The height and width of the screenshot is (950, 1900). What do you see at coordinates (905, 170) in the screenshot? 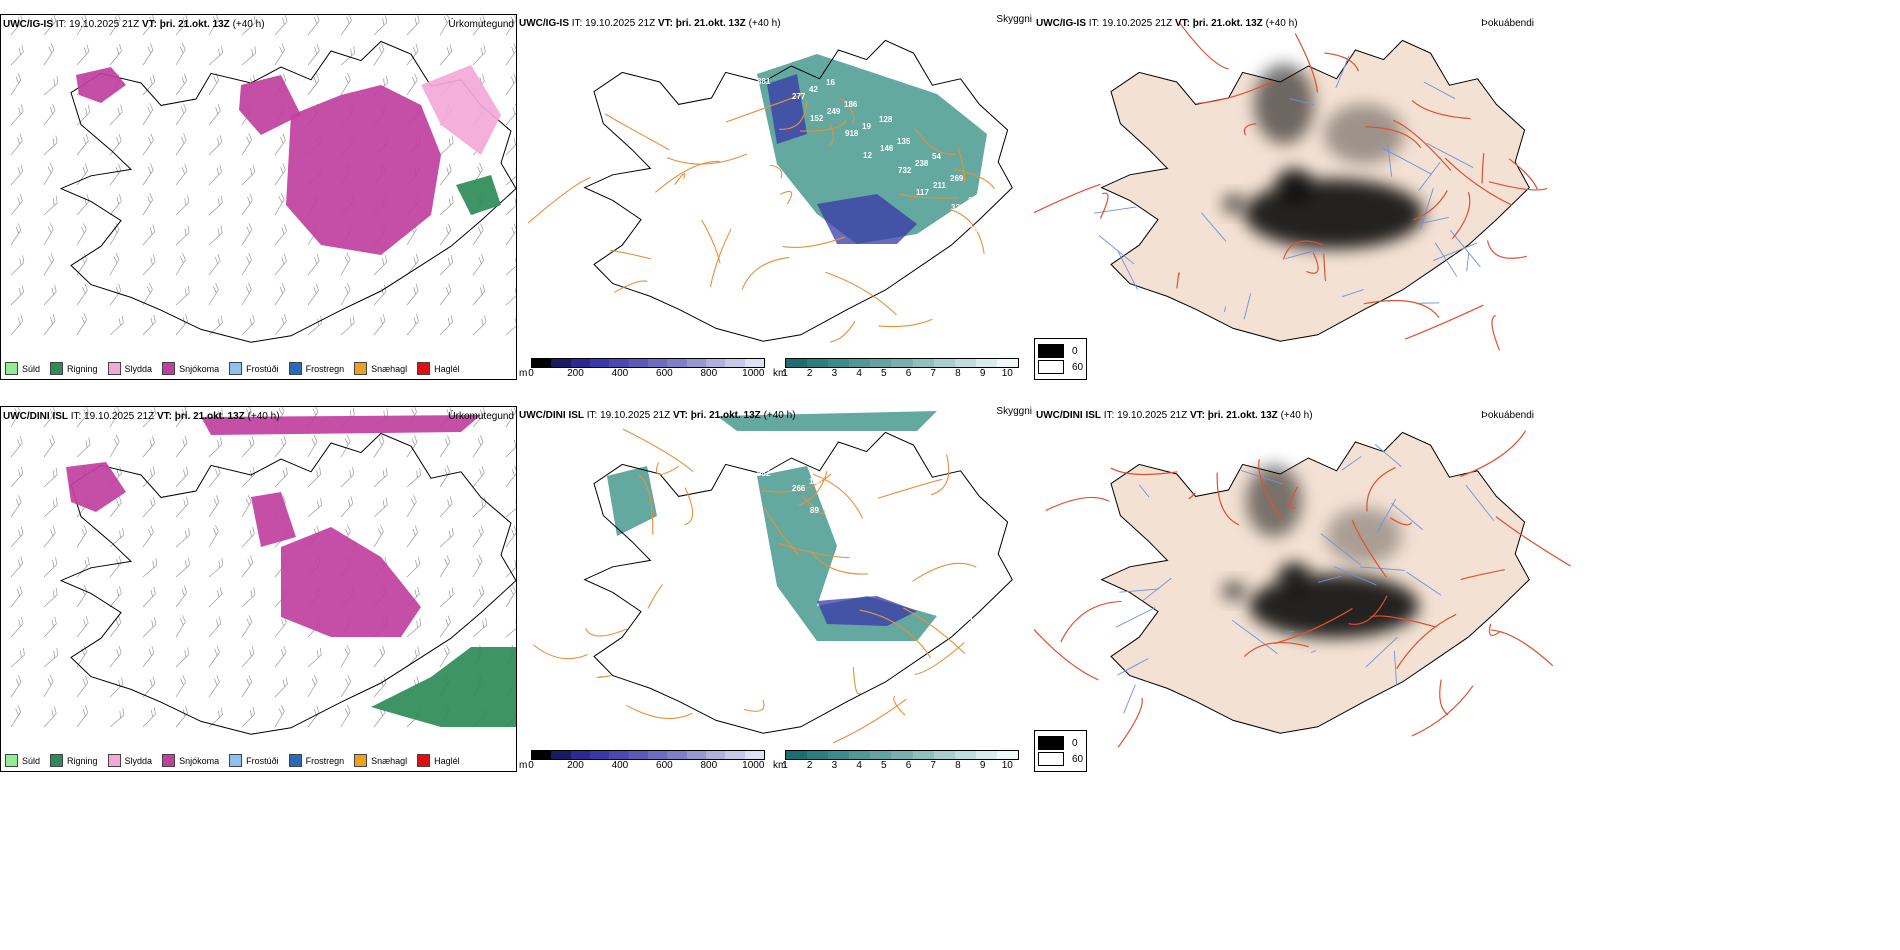
I see `cloudbase-value: 732` at bounding box center [905, 170].